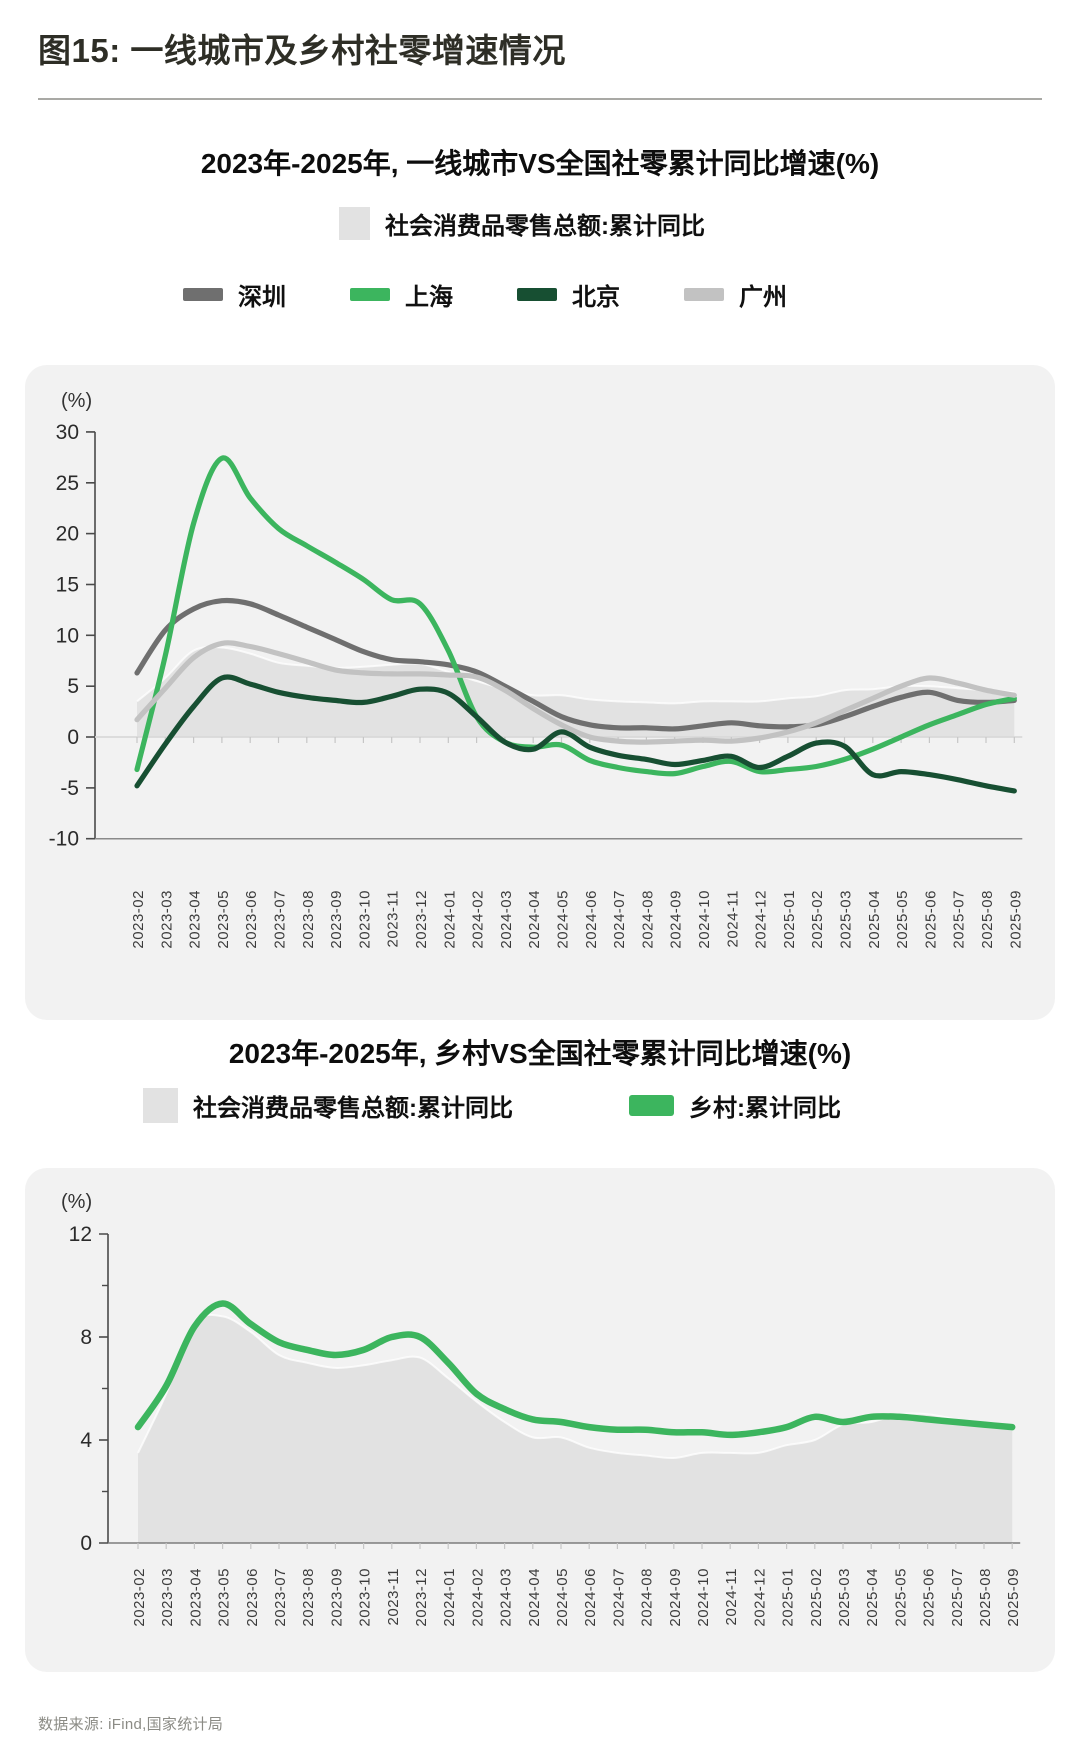  What do you see at coordinates (224, 1597) in the screenshot?
I see `svg-text: 2023-05` at bounding box center [224, 1597].